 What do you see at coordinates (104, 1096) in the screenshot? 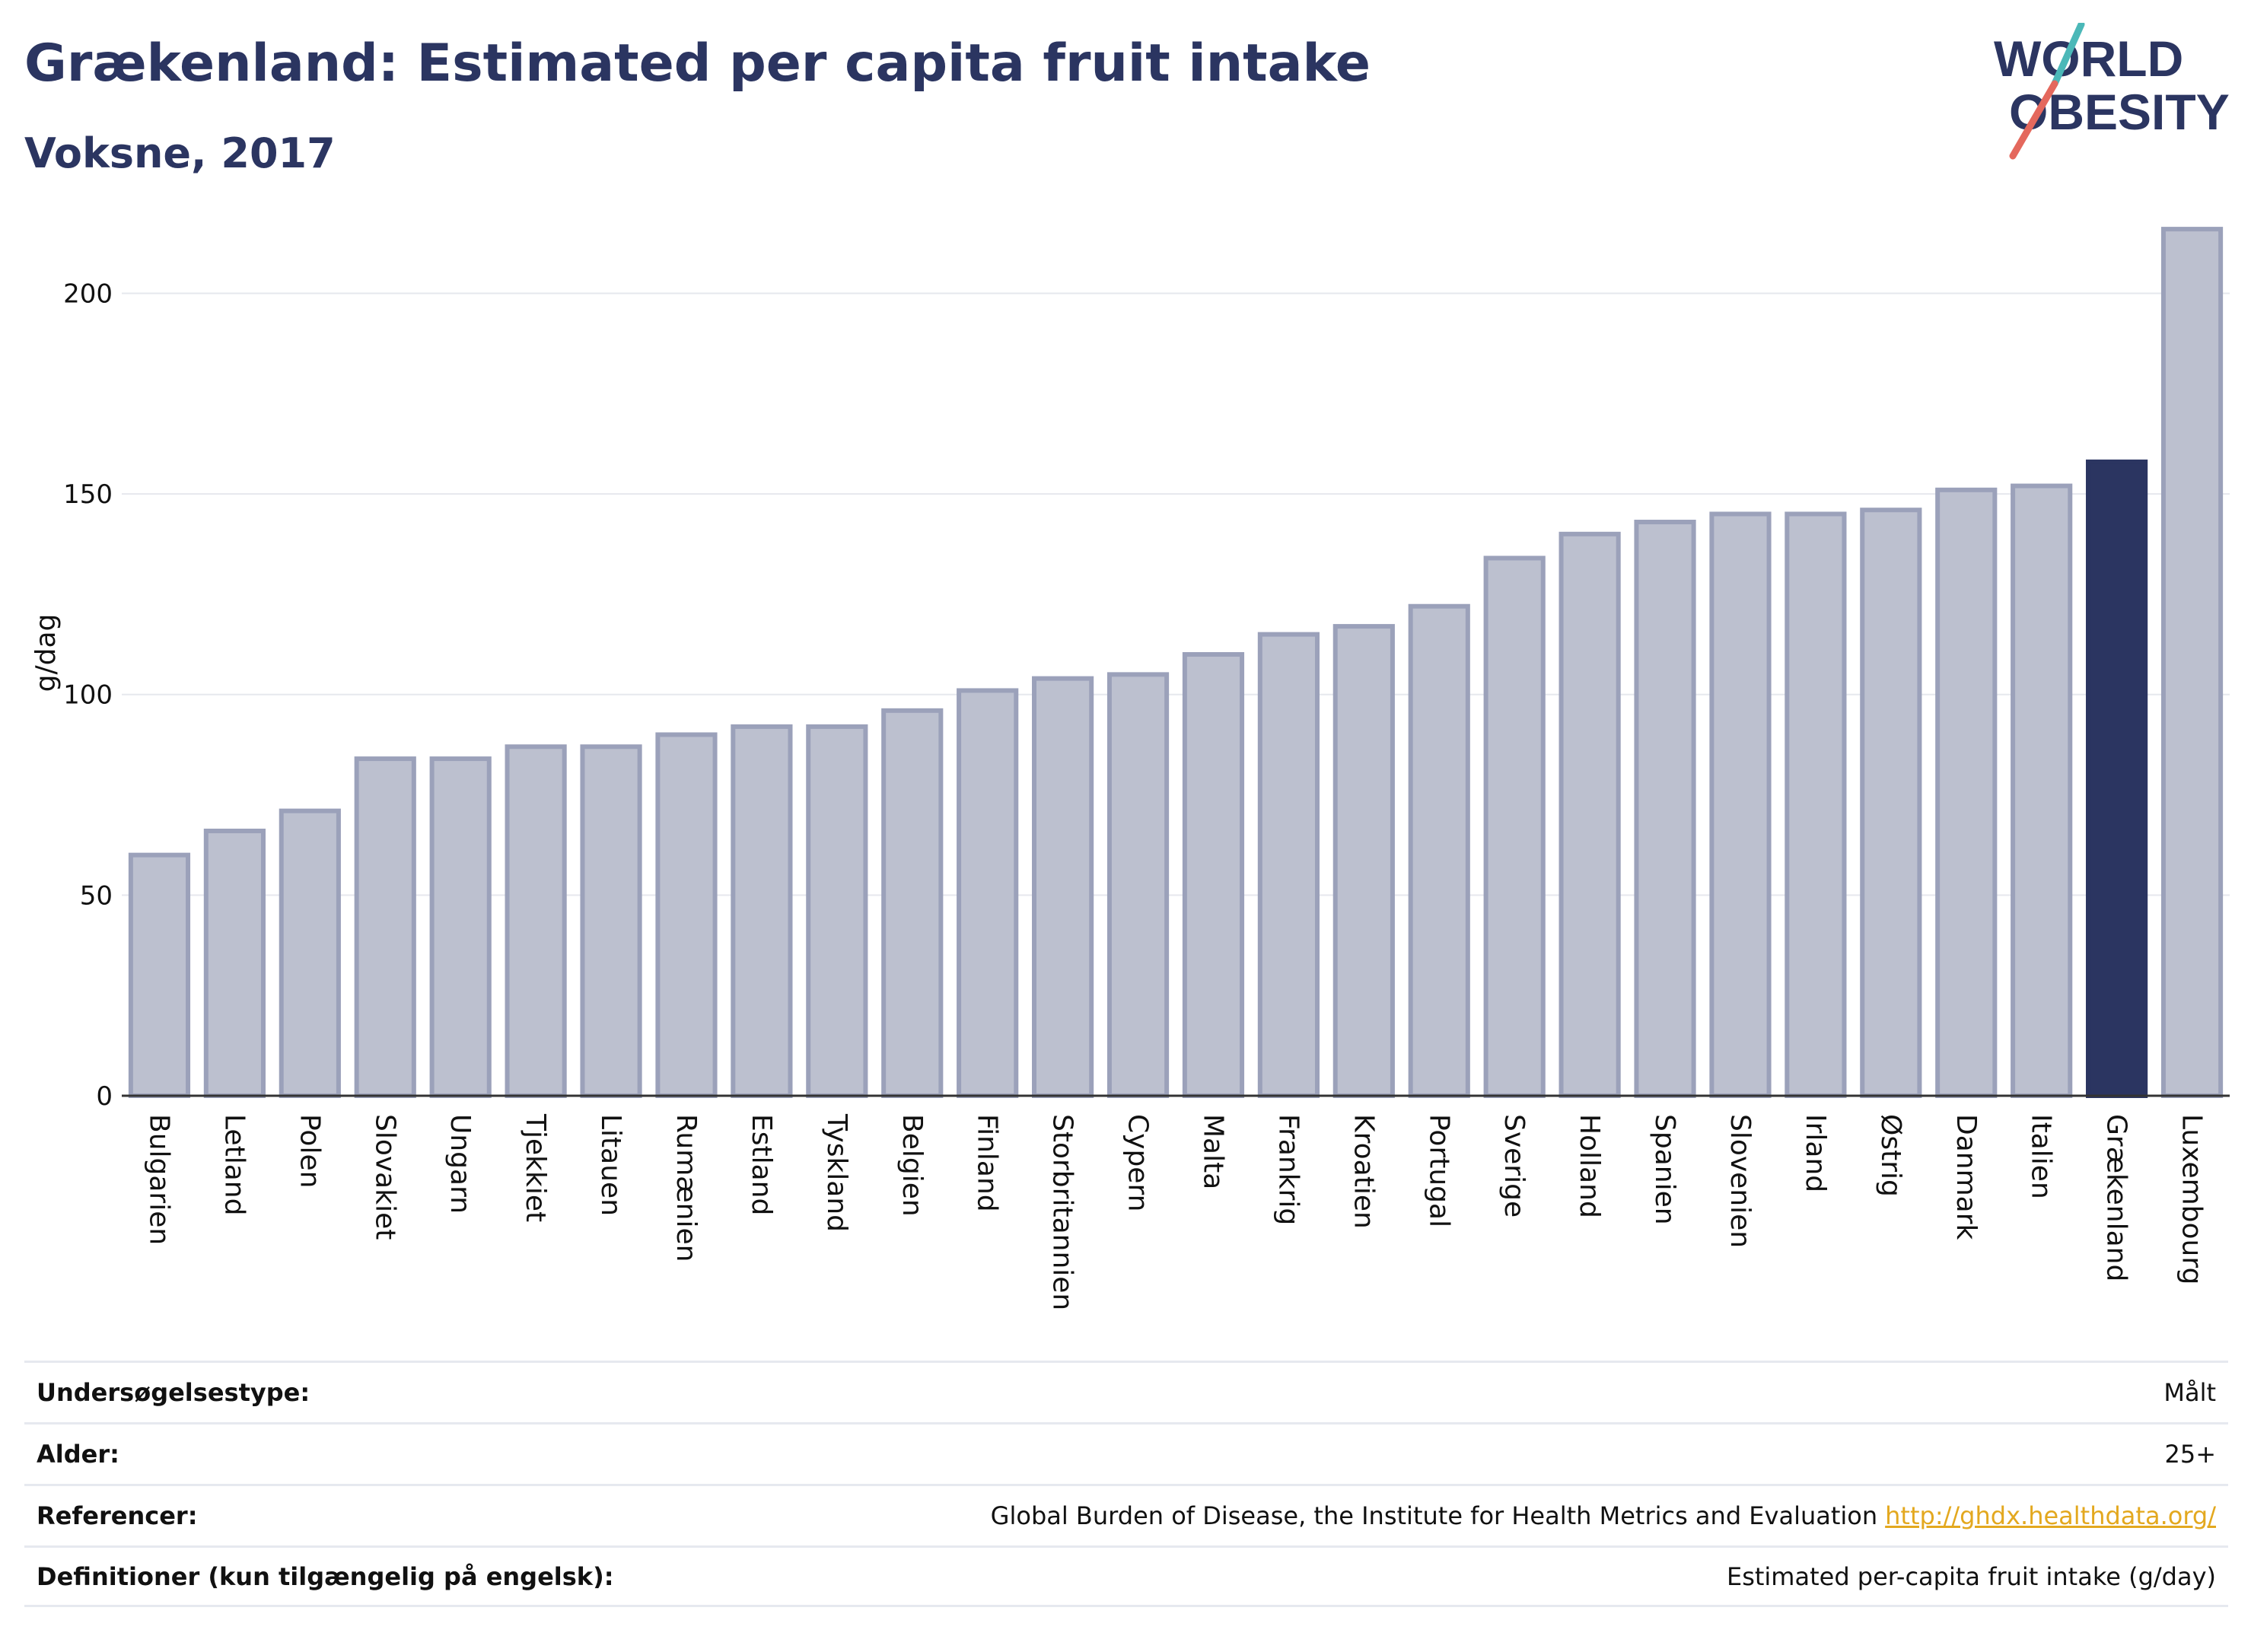
I see `y-tick-label: 0` at bounding box center [104, 1096].